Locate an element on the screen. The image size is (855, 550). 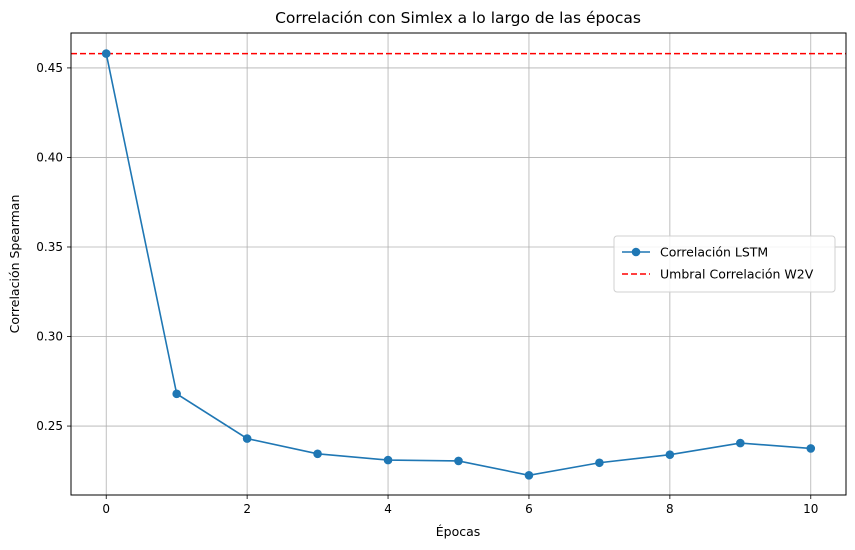
legend-marker-swatch is located at coordinates (636, 252).